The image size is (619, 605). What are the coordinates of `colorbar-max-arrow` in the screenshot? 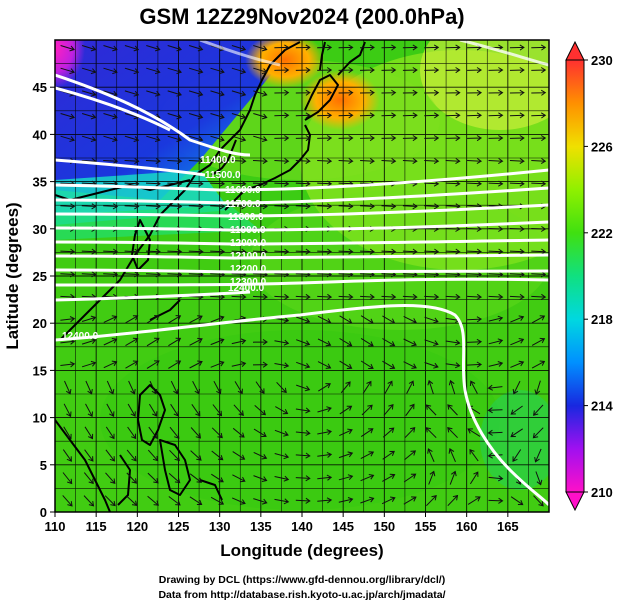 It's located at (575, 50).